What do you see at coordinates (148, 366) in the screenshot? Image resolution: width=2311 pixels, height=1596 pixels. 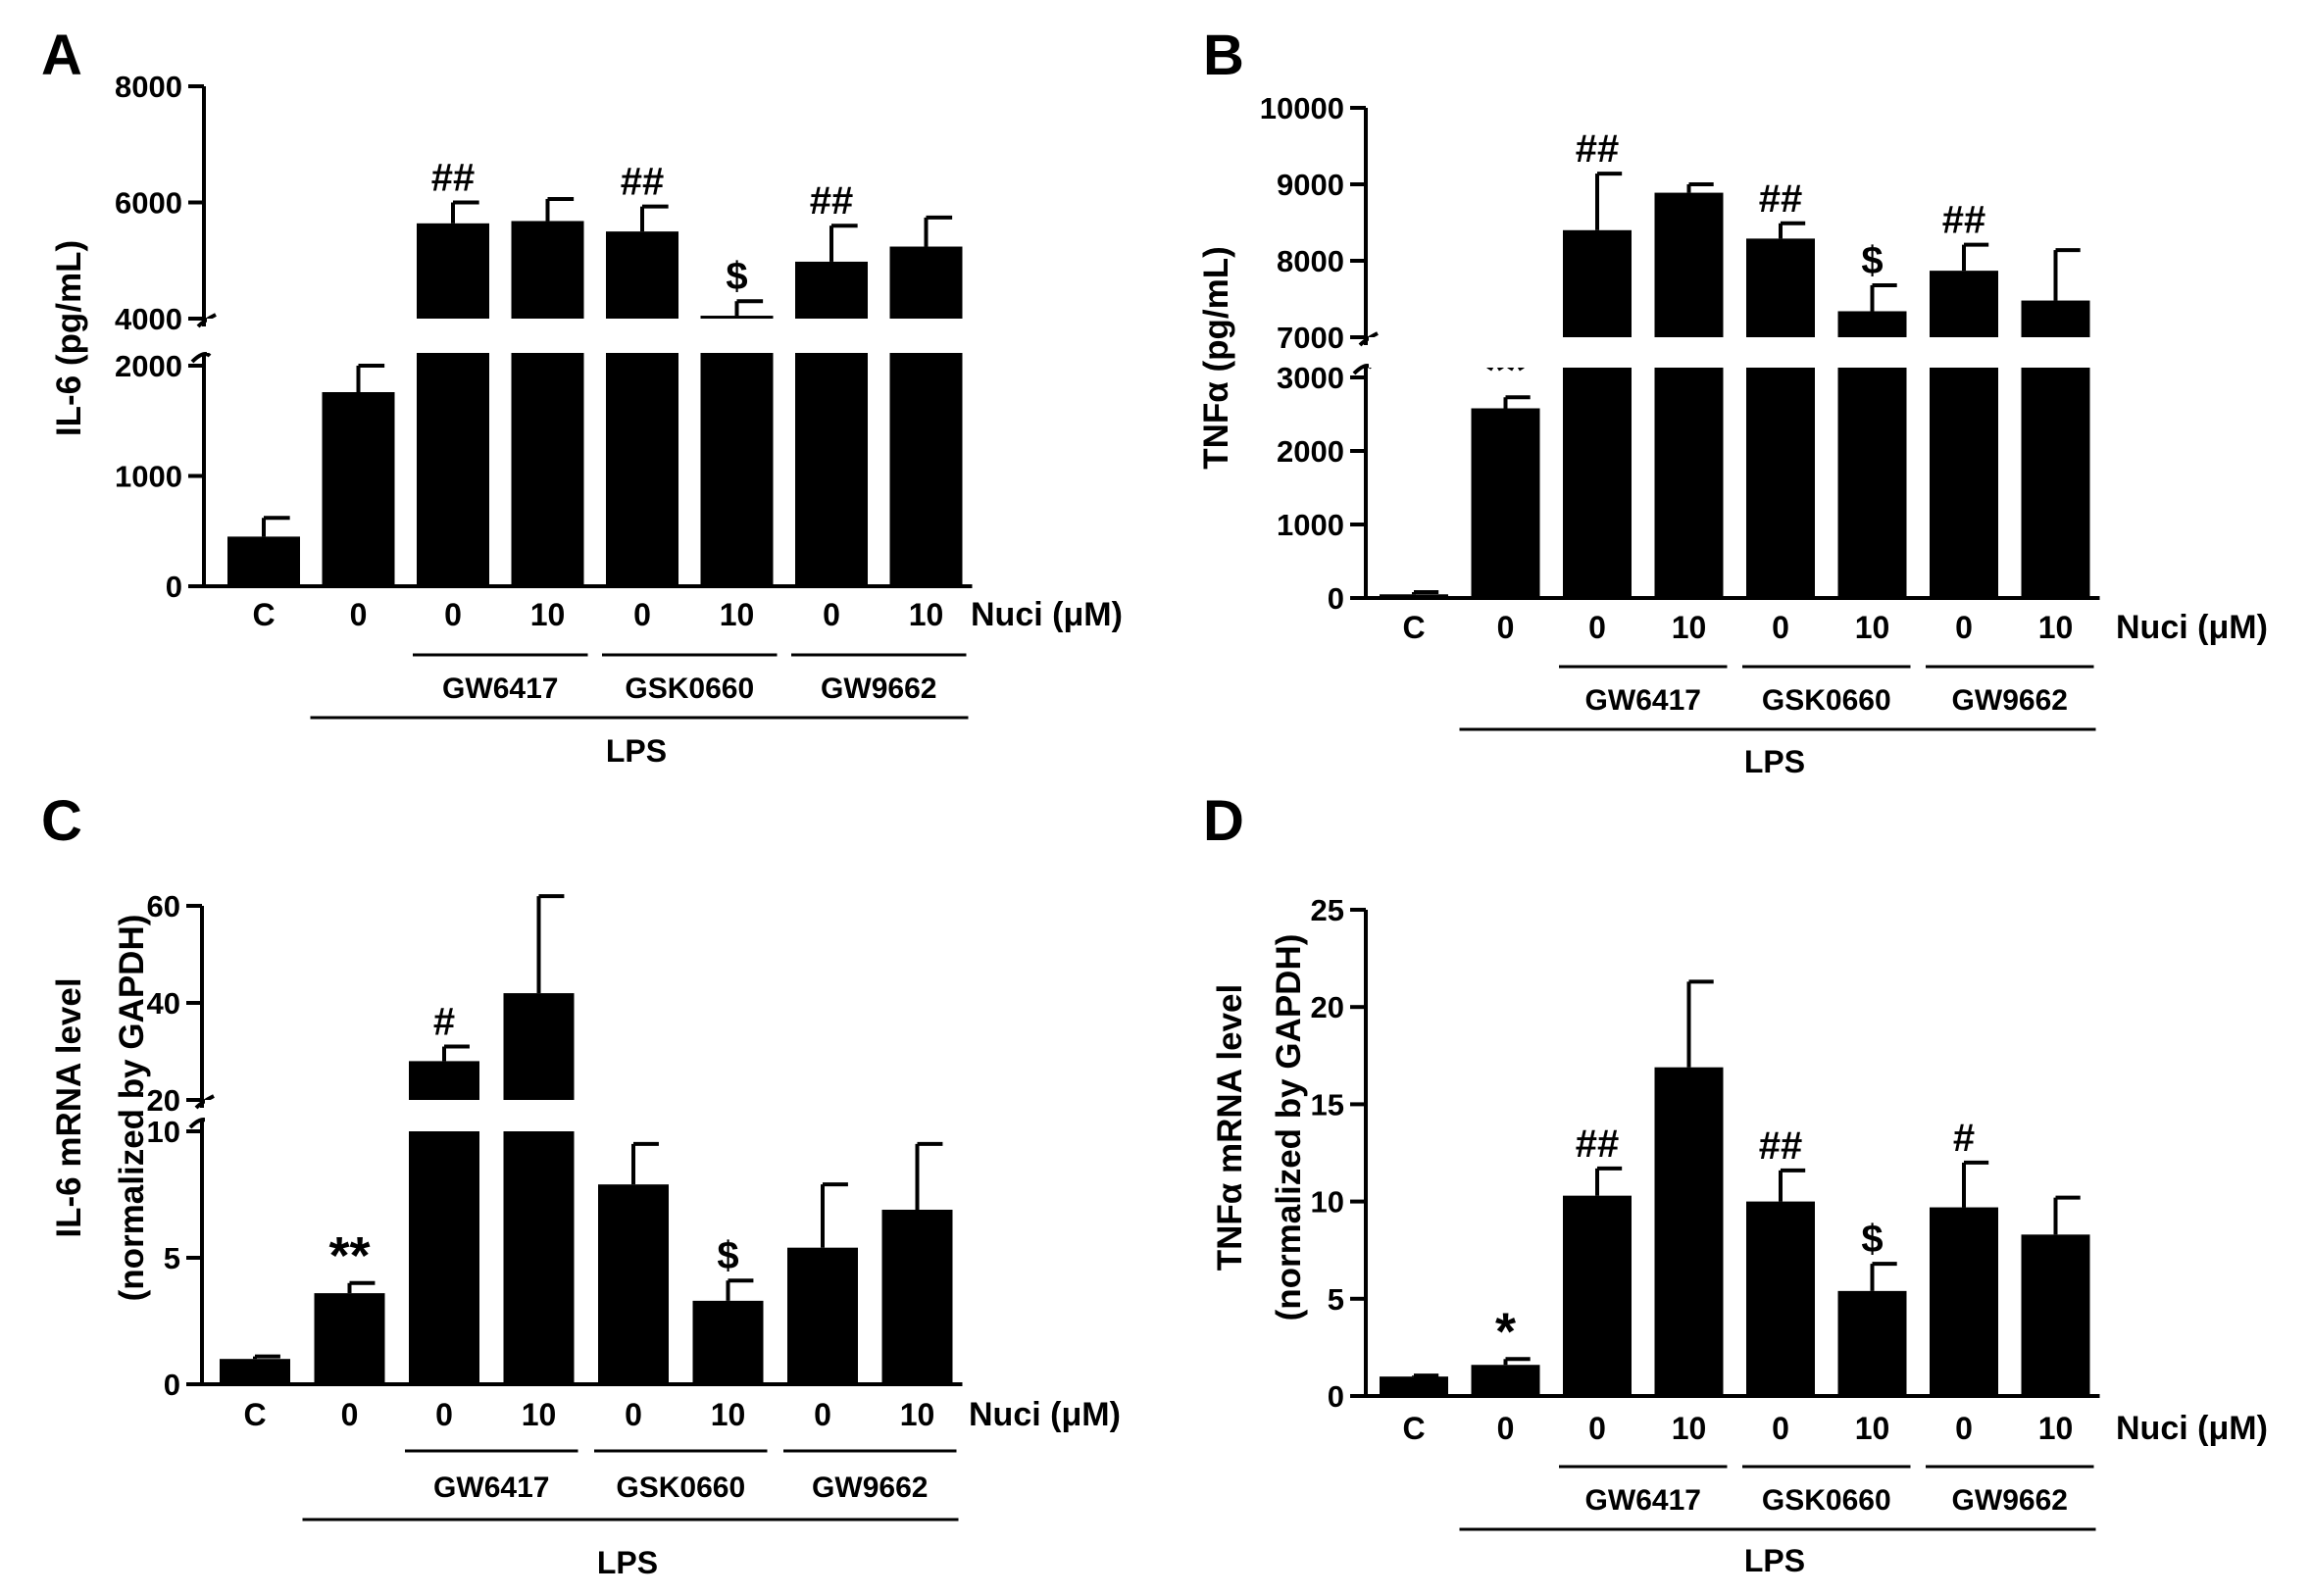 I see `y-tick-label: 2000` at bounding box center [148, 366].